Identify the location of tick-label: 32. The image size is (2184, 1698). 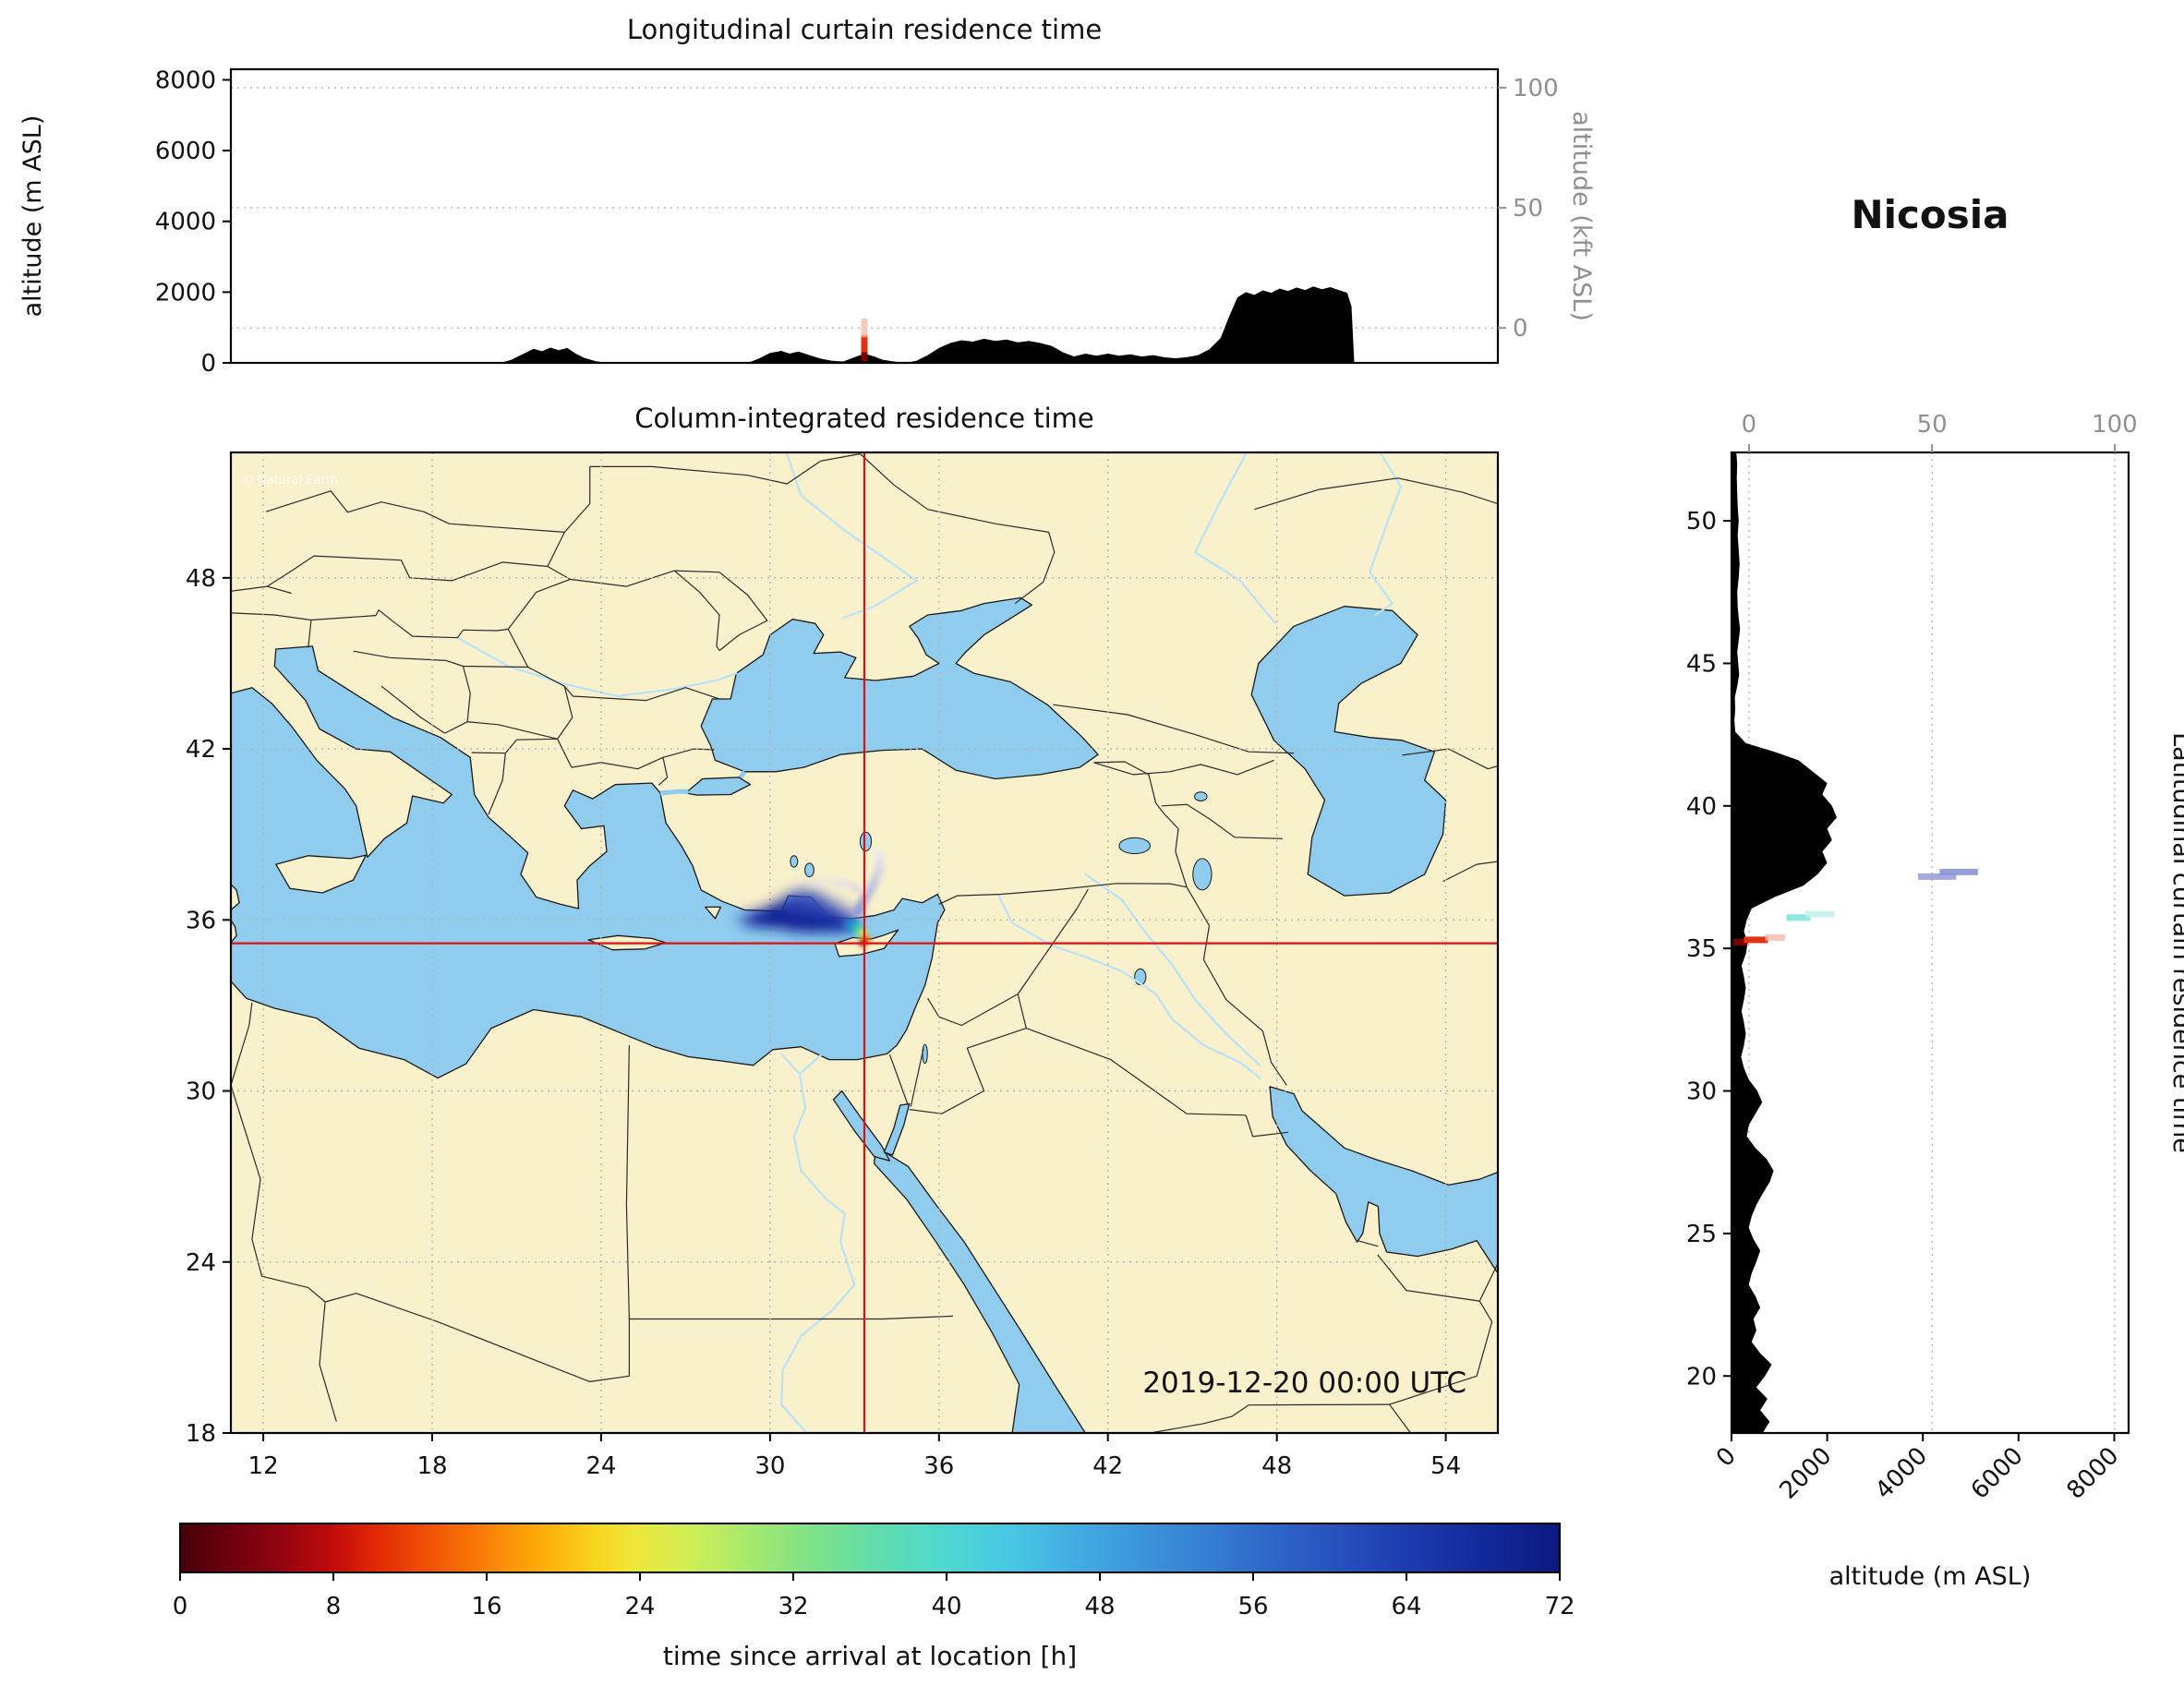
(793, 1606).